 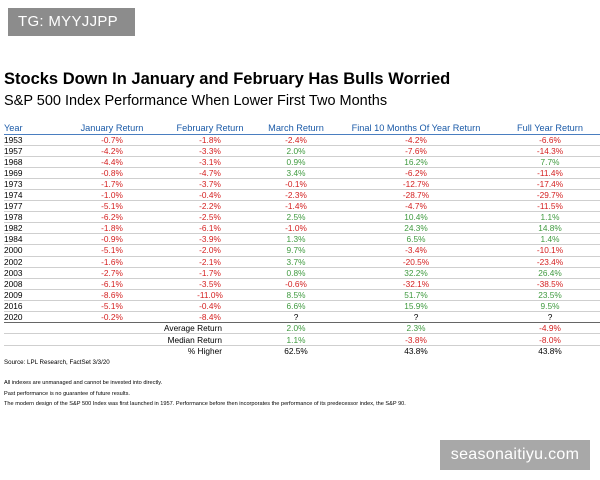 I want to click on table-row: 1977 -5.1% -2.2% -1.4% -4.7% -11.5%, so click(x=302, y=206).